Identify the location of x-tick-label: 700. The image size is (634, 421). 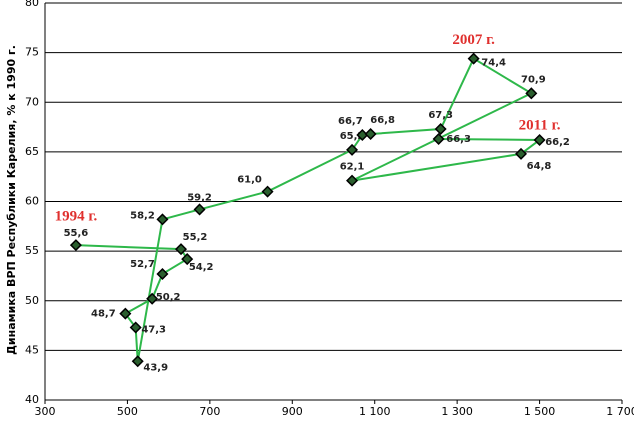
(209, 411).